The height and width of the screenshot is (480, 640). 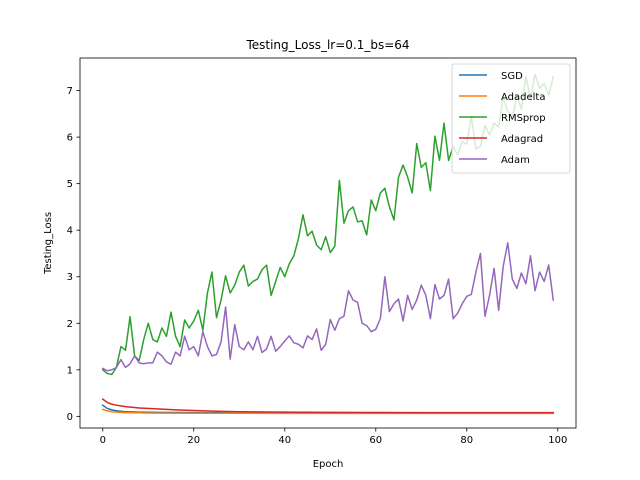 I want to click on y-tick-label: 3, so click(x=70, y=277).